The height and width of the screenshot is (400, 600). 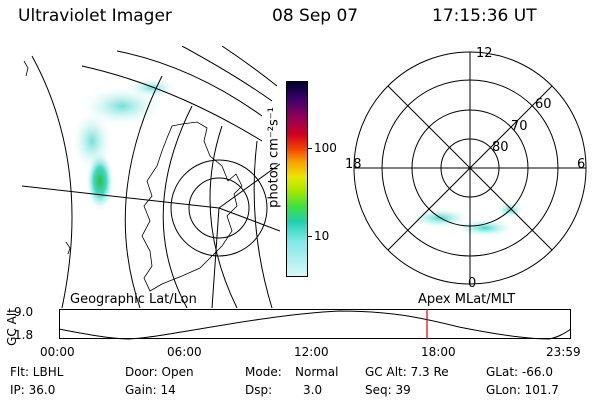 I want to click on status-dsp-value: 3.0, so click(x=313, y=390).